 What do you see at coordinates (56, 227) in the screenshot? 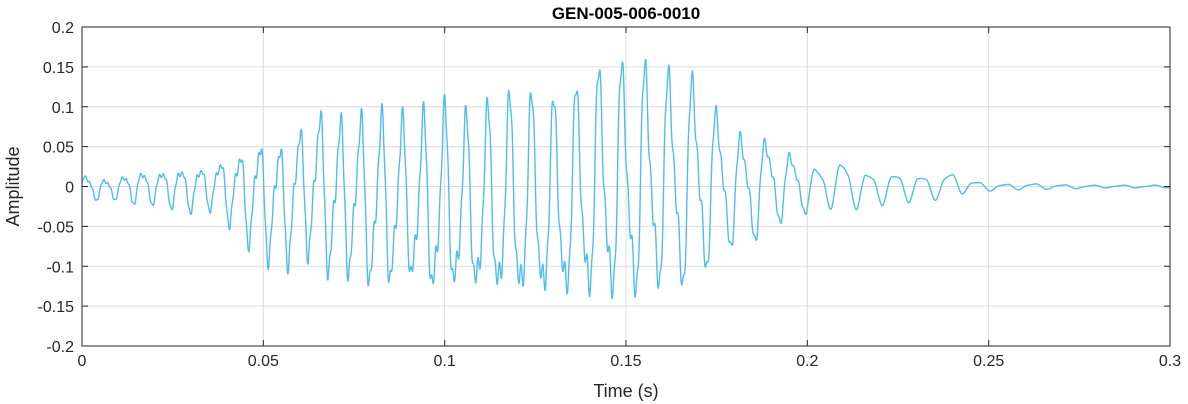
I see `y-tick-label: -0.05` at bounding box center [56, 227].